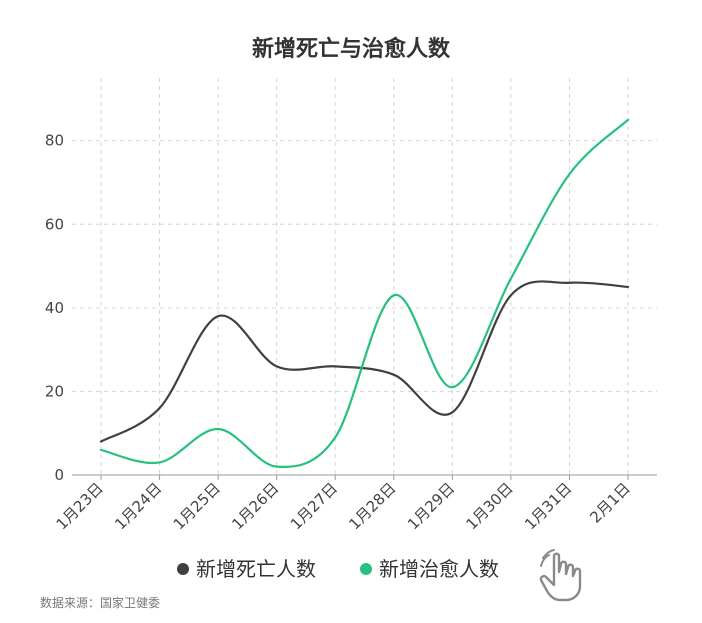 The height and width of the screenshot is (623, 702). Describe the element at coordinates (197, 506) in the screenshot. I see `x-tick-label-2: 1月25日` at that location.